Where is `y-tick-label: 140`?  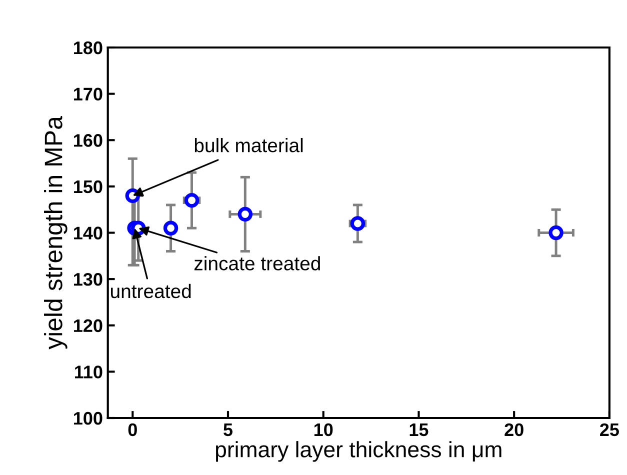 y-tick-label: 140 is located at coordinates (88, 233).